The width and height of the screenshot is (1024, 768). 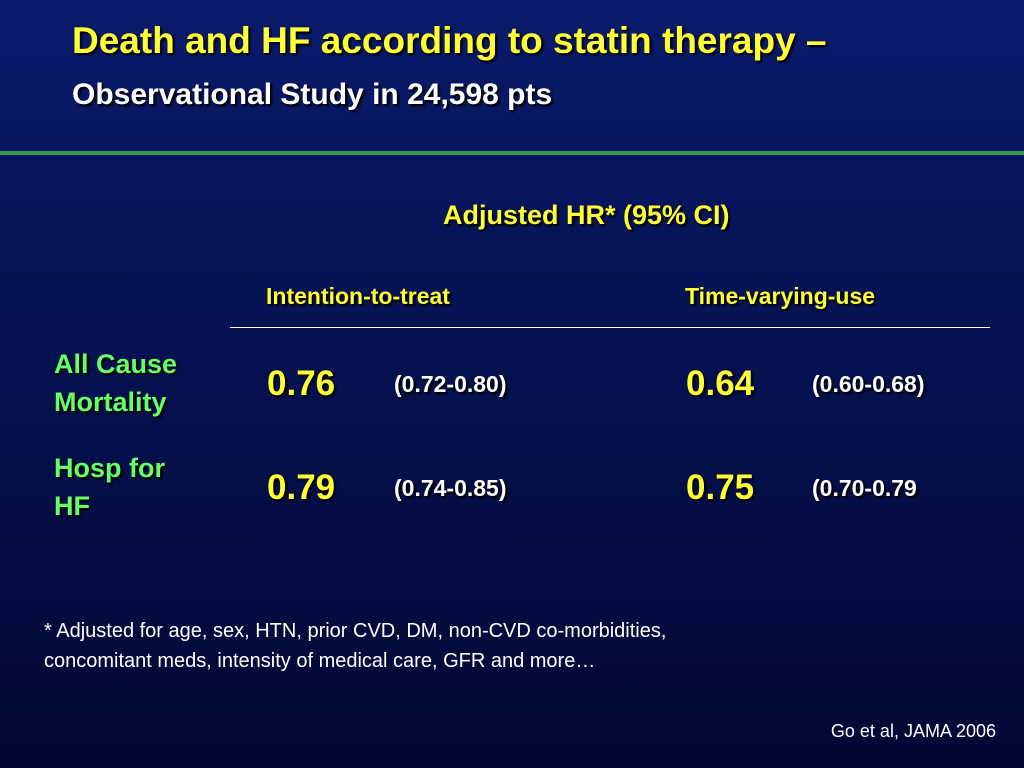 What do you see at coordinates (913, 731) in the screenshot?
I see `citation: Go et al, JAMA 2006` at bounding box center [913, 731].